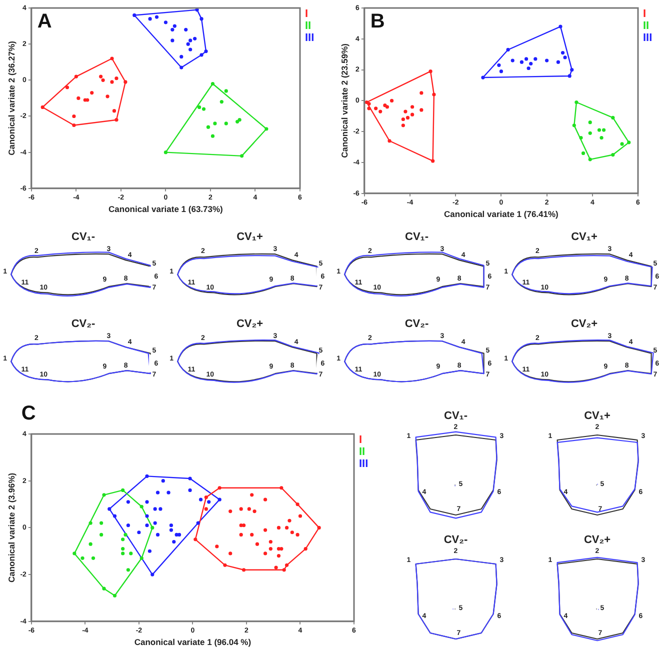  I want to click on x-axis-title: Canonical variate 1 (63.73%), so click(166, 209).